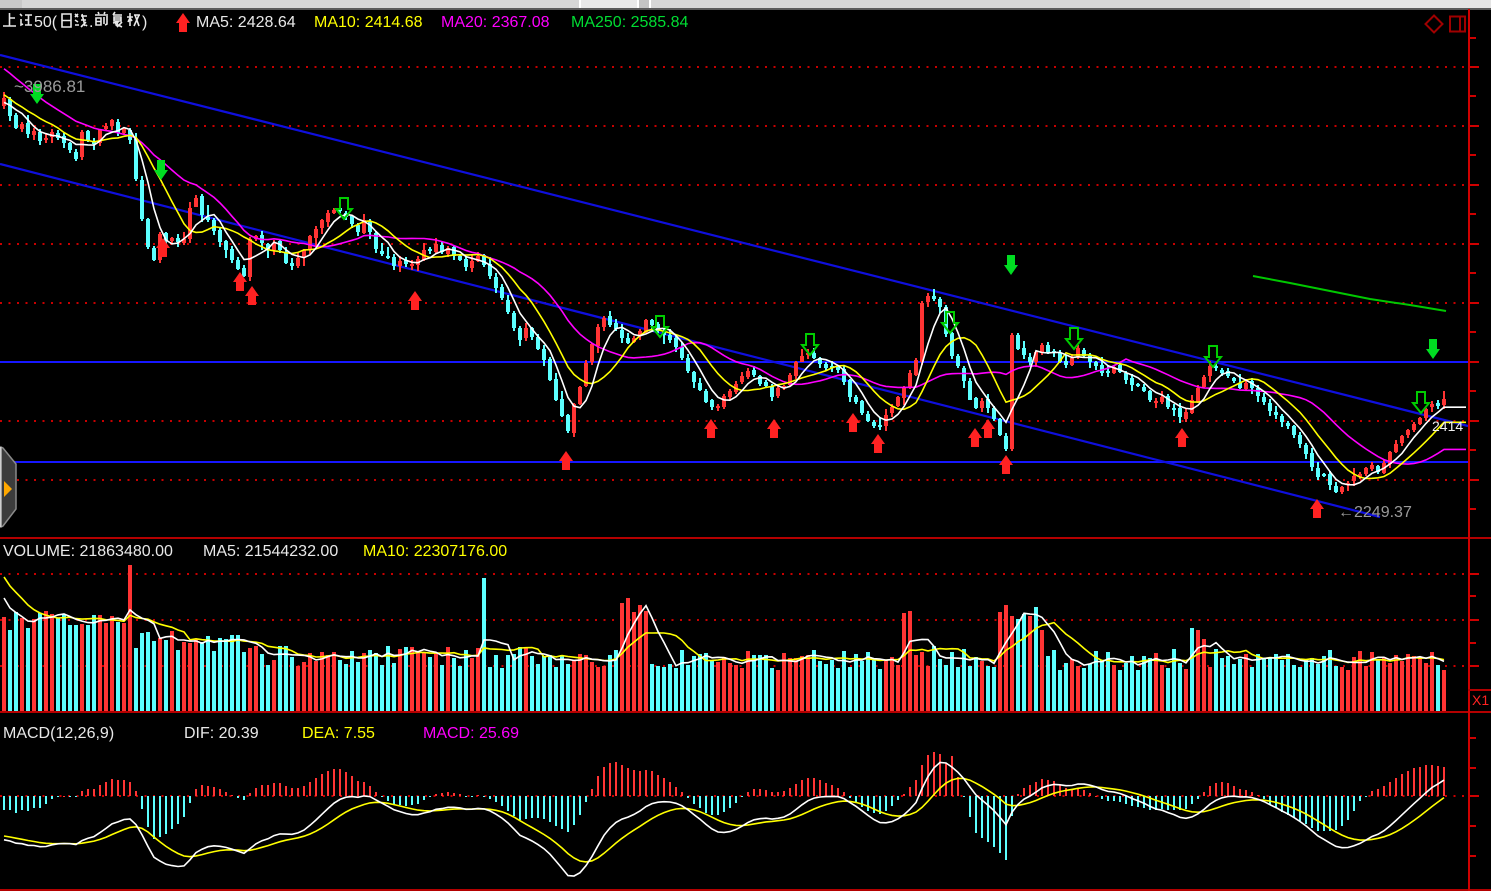 This screenshot has height=891, width=1491. I want to click on svg-text: 2414, so click(1447, 426).